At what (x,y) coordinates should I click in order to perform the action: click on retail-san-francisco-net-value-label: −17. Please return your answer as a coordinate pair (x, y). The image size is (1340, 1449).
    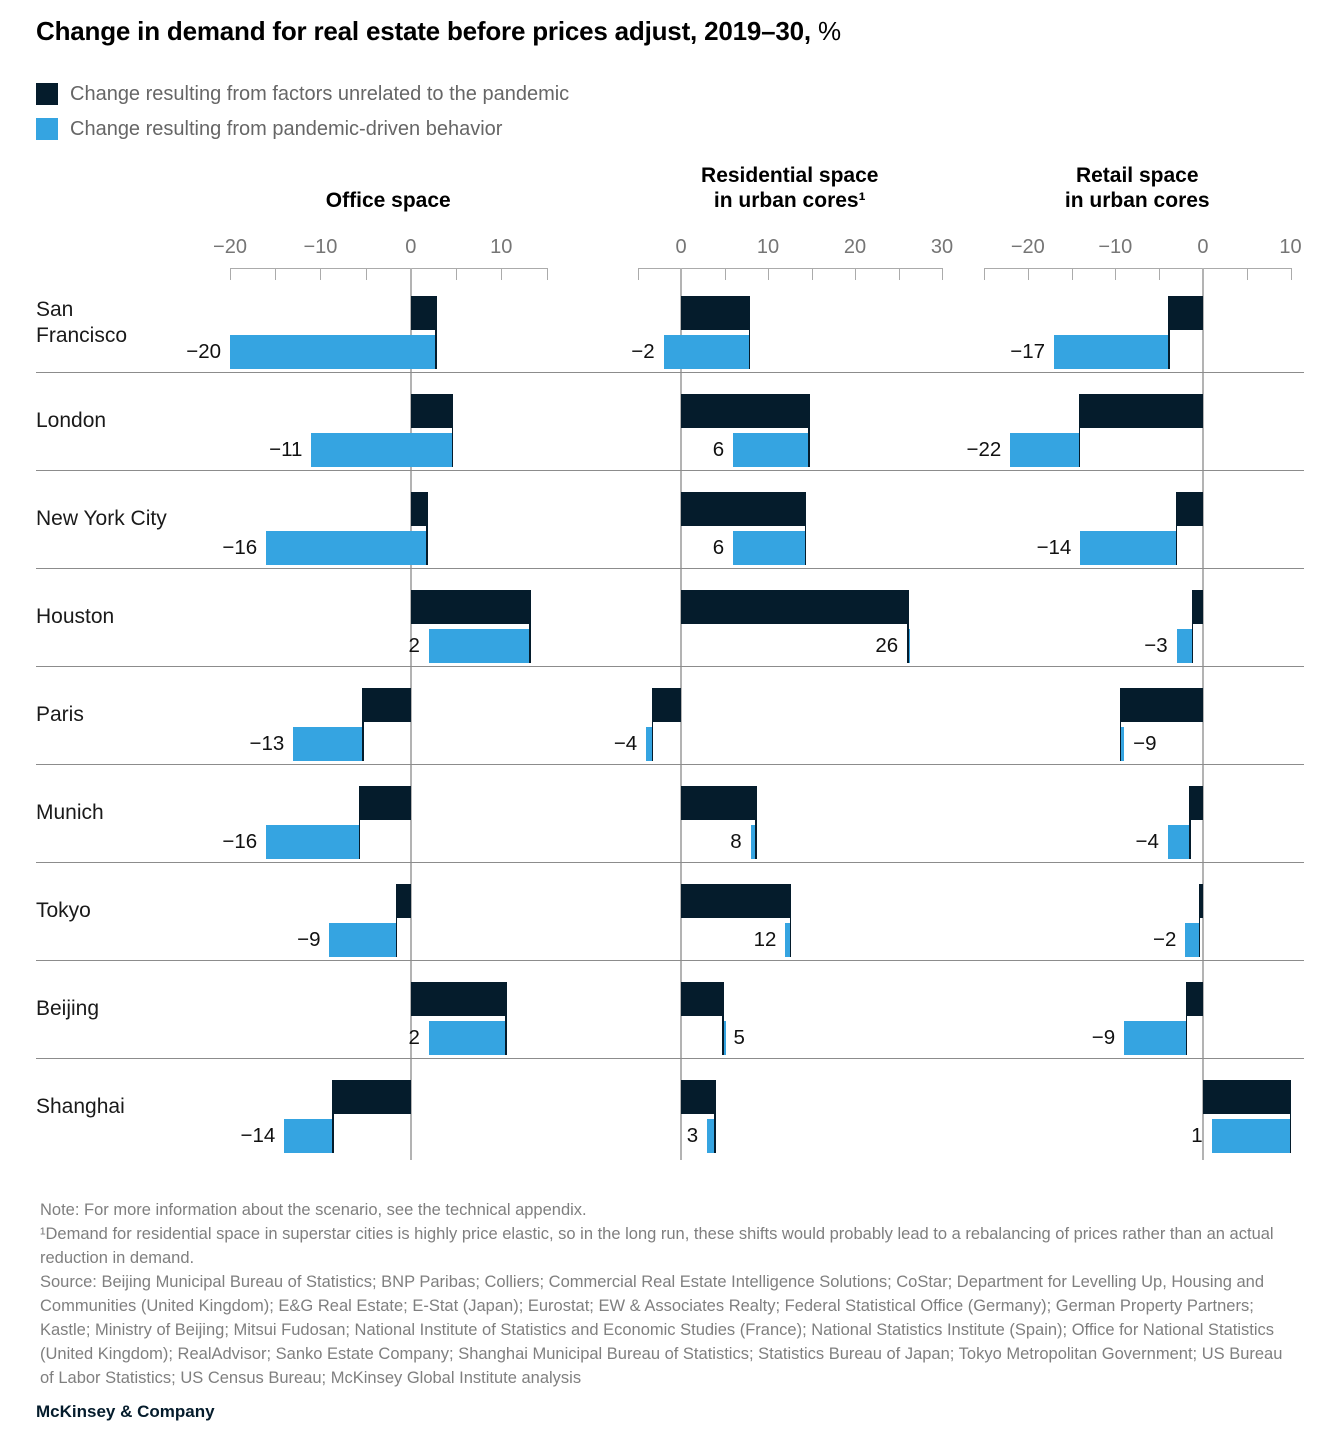
    Looking at the image, I should click on (1028, 351).